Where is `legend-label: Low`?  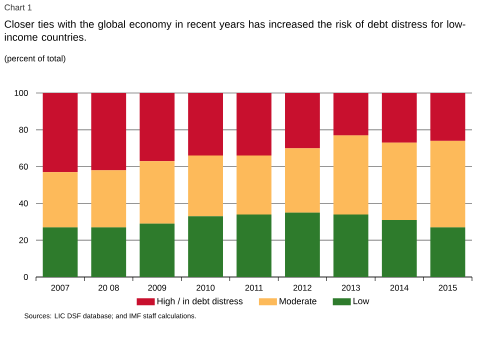 legend-label: Low is located at coordinates (362, 301).